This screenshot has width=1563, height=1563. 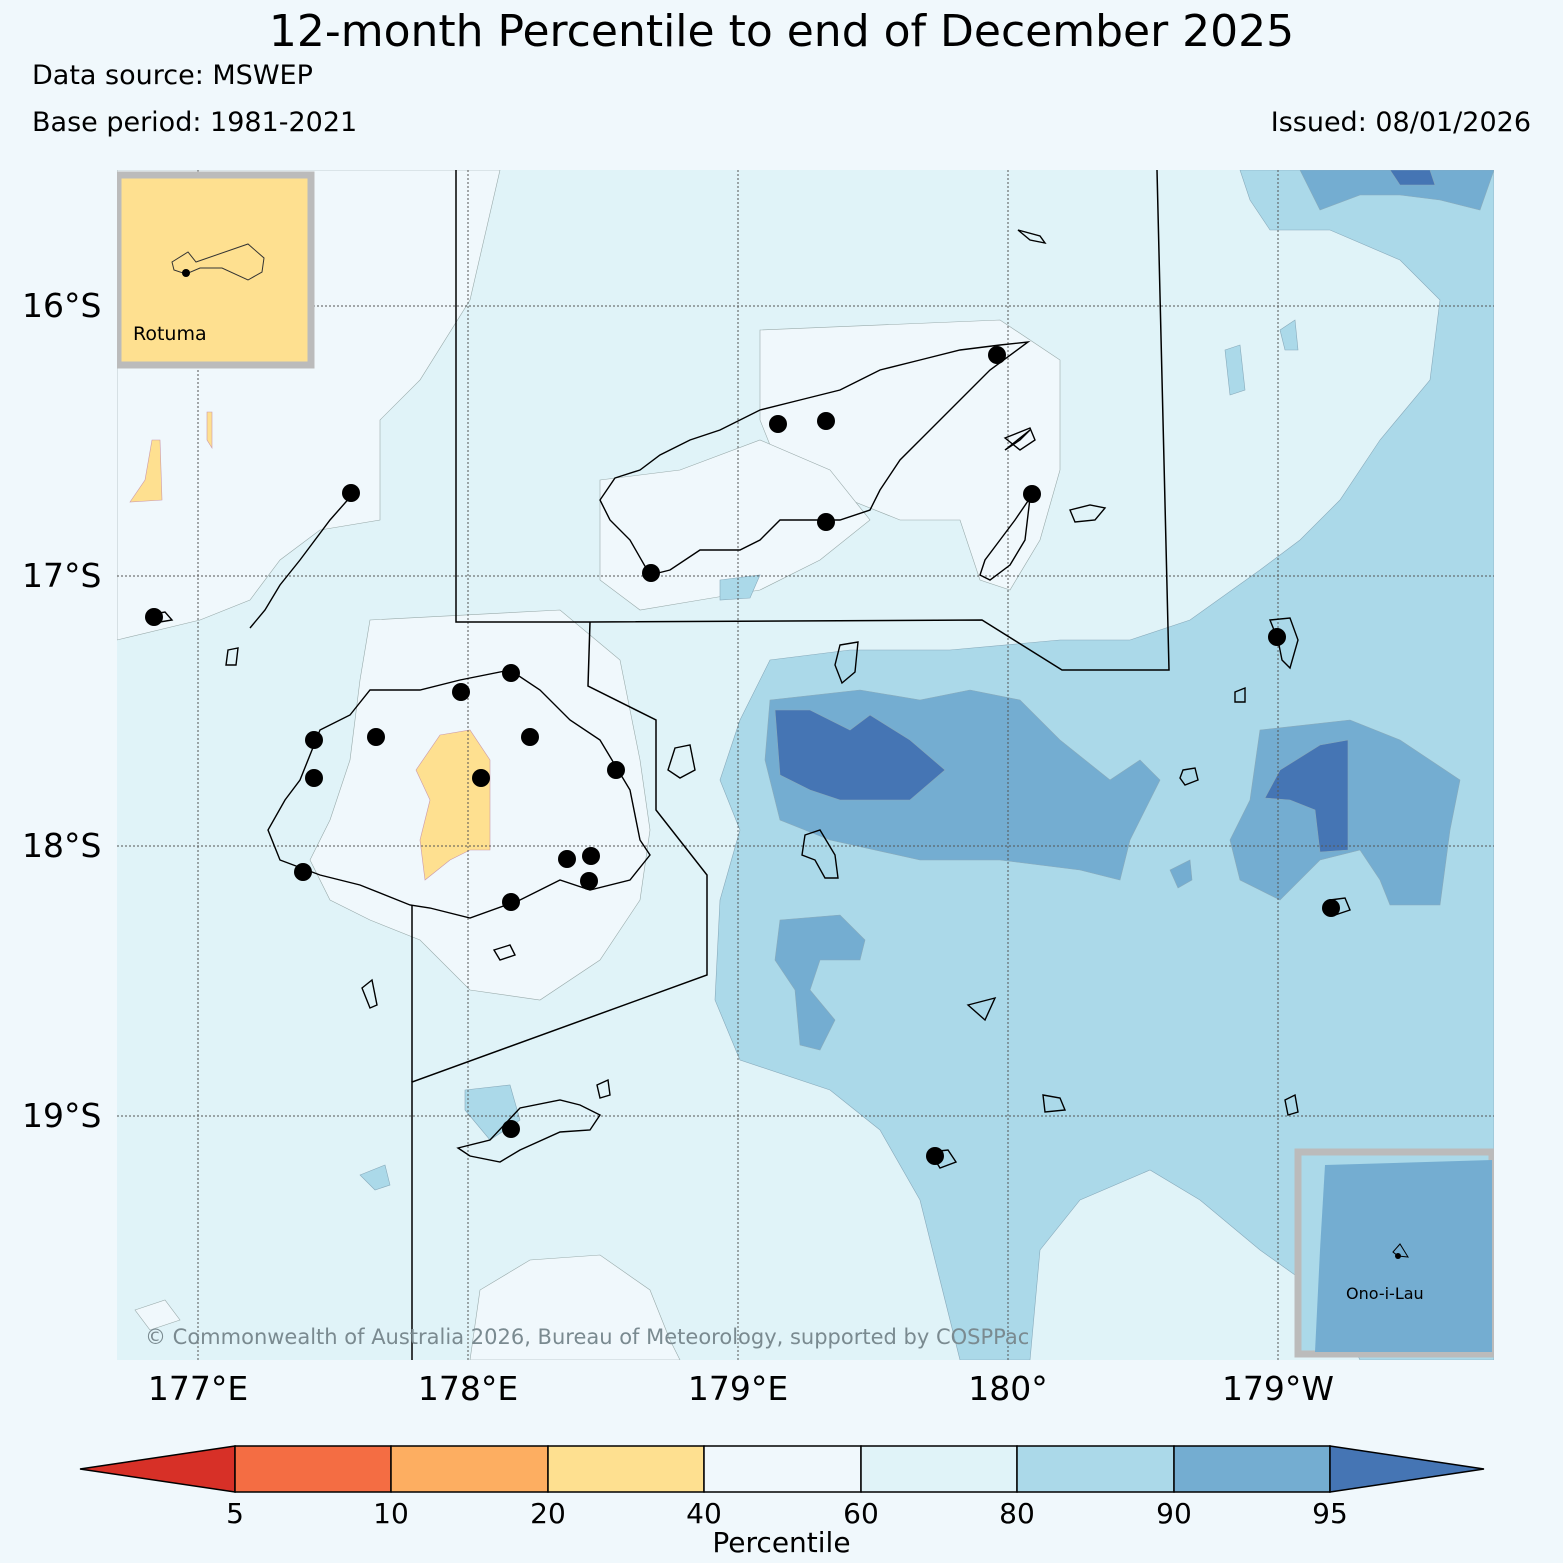 I want to click on colorbar-label: Percentile, so click(x=781, y=1542).